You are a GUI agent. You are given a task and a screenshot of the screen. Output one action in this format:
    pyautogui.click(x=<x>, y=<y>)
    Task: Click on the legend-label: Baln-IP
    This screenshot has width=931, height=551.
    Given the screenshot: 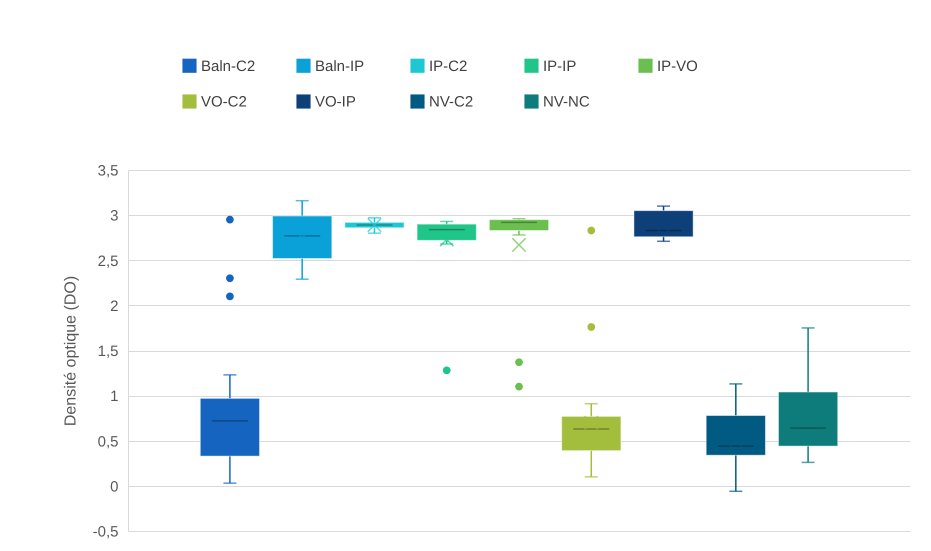 What is the action you would take?
    pyautogui.click(x=339, y=66)
    